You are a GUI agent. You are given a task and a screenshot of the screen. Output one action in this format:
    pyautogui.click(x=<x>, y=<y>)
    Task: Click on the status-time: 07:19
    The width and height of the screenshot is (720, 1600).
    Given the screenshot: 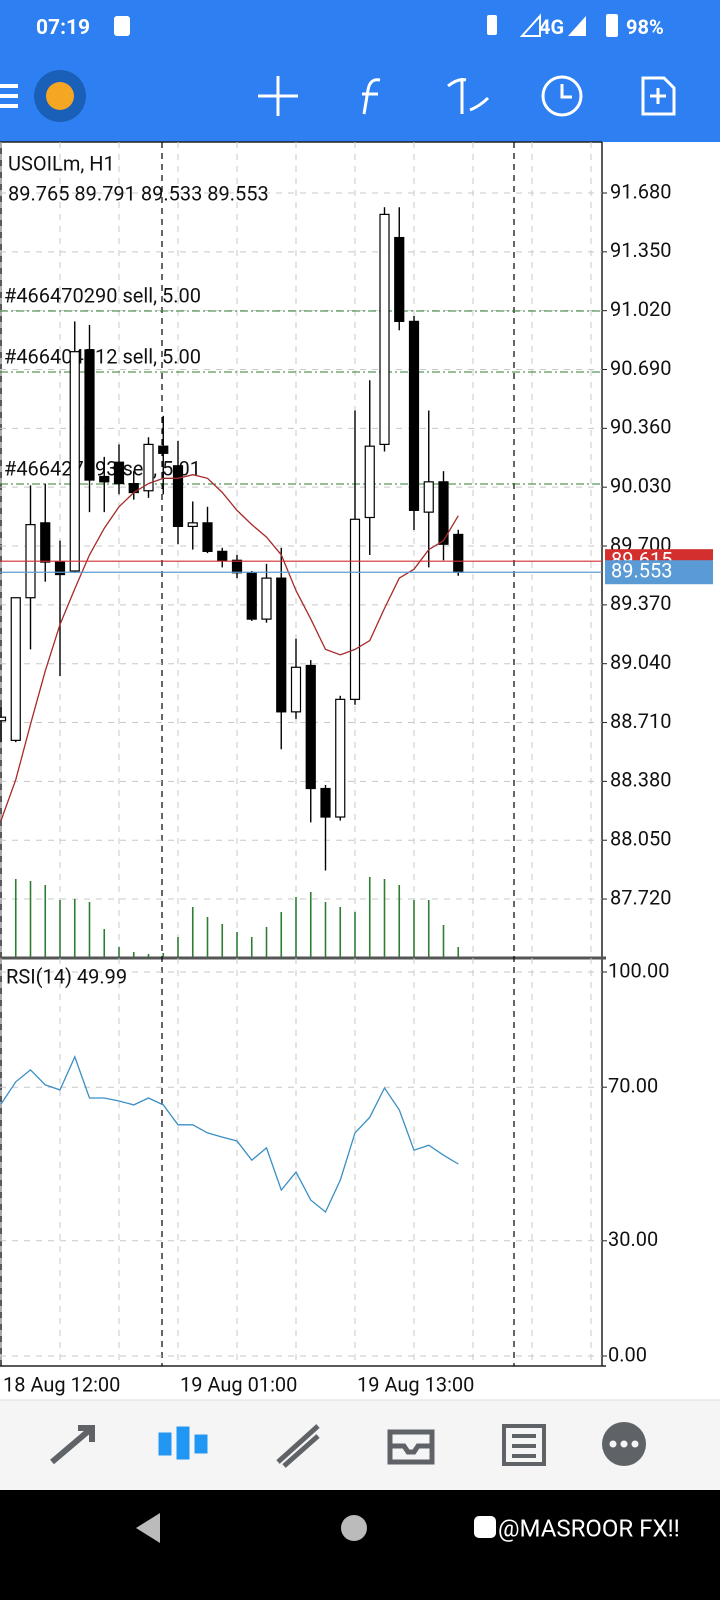 What is the action you would take?
    pyautogui.click(x=63, y=28)
    